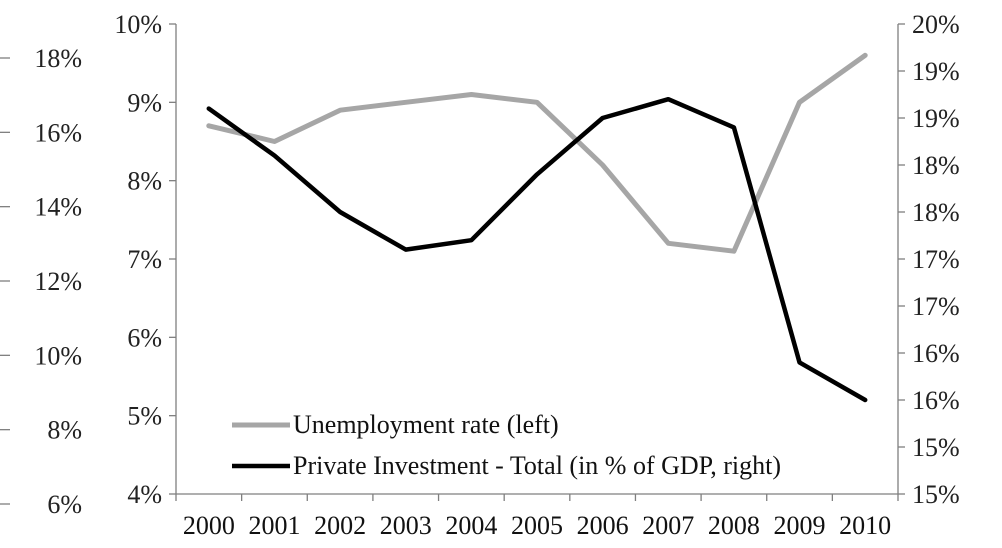 The image size is (1002, 548). I want to click on outer-tick-label: 12%, so click(58, 281).